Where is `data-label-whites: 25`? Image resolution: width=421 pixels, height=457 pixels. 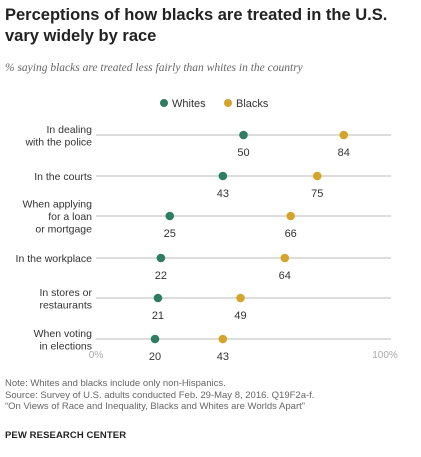 data-label-whites: 25 is located at coordinates (170, 234).